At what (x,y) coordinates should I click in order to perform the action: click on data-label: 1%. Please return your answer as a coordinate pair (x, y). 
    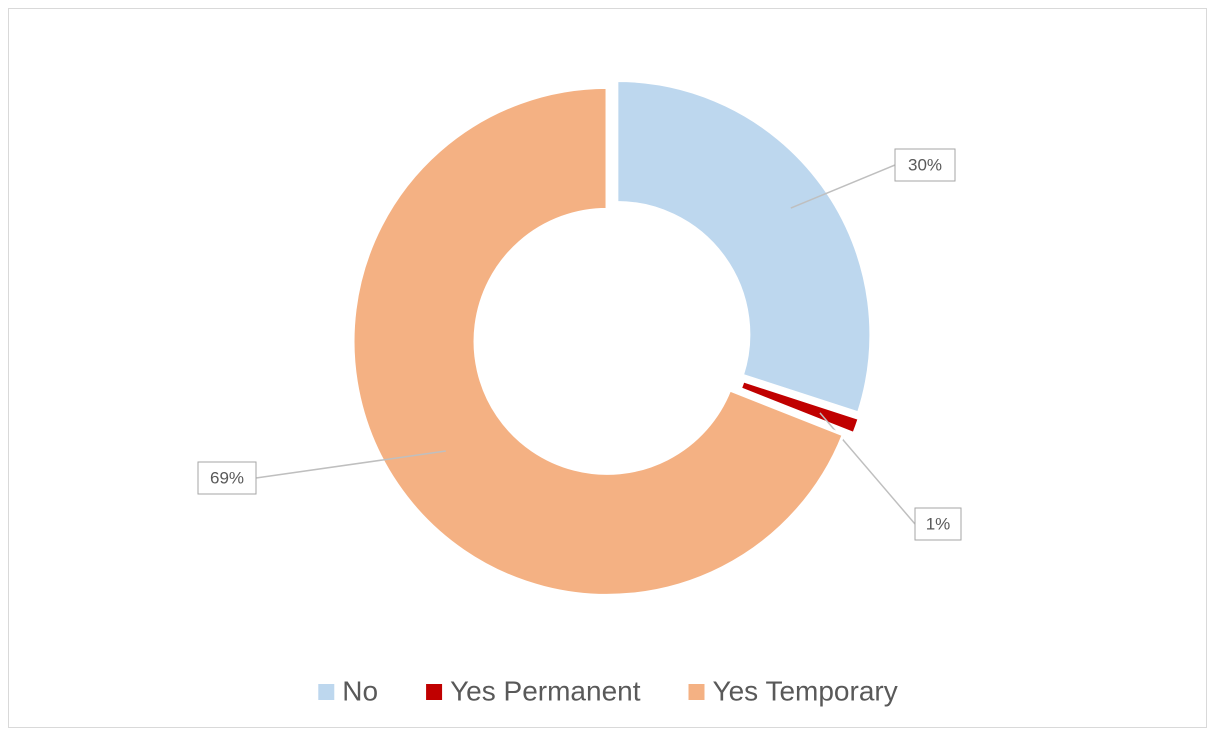
    Looking at the image, I should click on (938, 523).